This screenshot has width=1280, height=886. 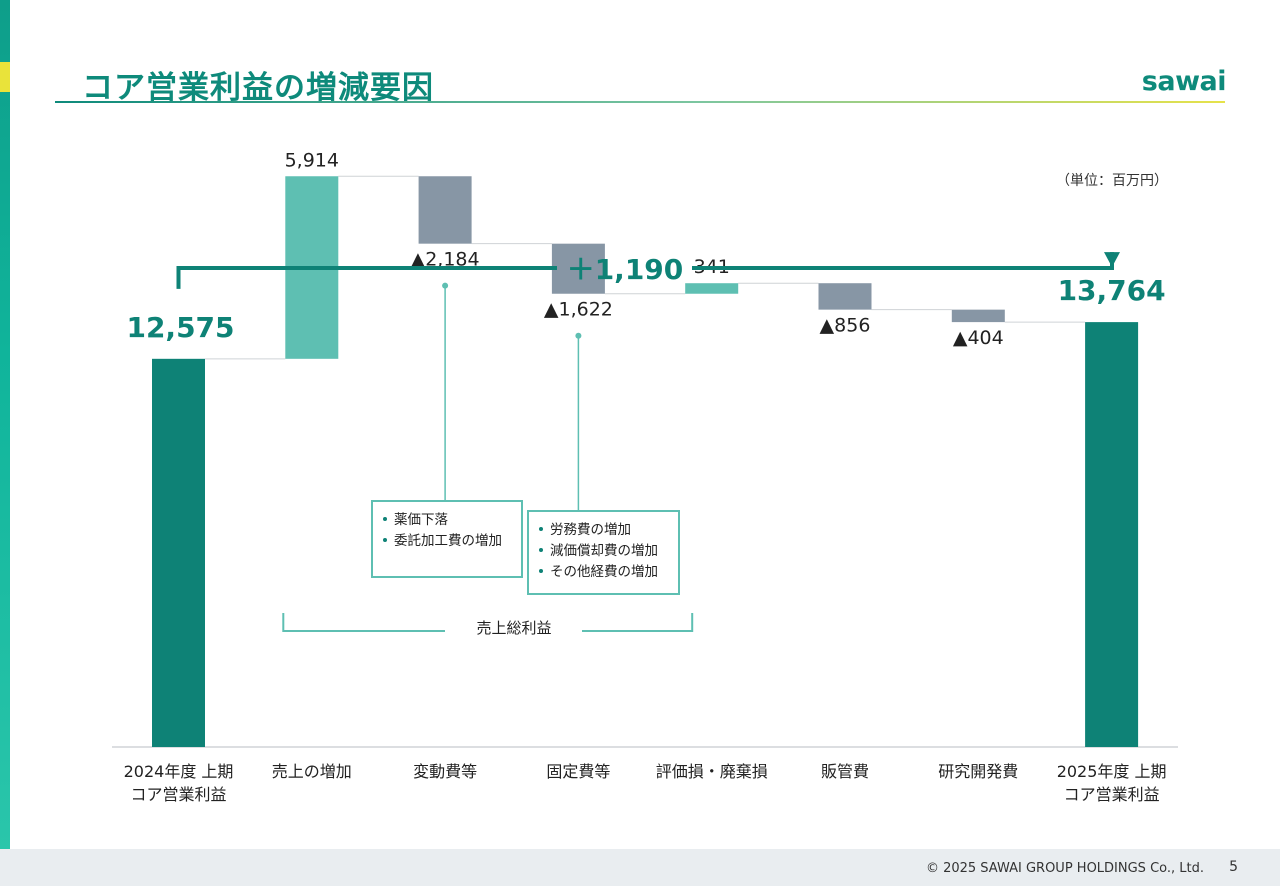 What do you see at coordinates (421, 520) in the screenshot?
I see `callout-item: 薬価下落` at bounding box center [421, 520].